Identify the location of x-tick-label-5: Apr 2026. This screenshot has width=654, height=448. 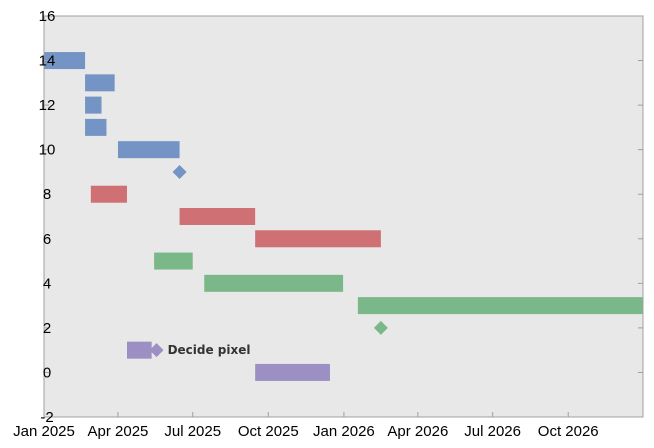
(417, 431).